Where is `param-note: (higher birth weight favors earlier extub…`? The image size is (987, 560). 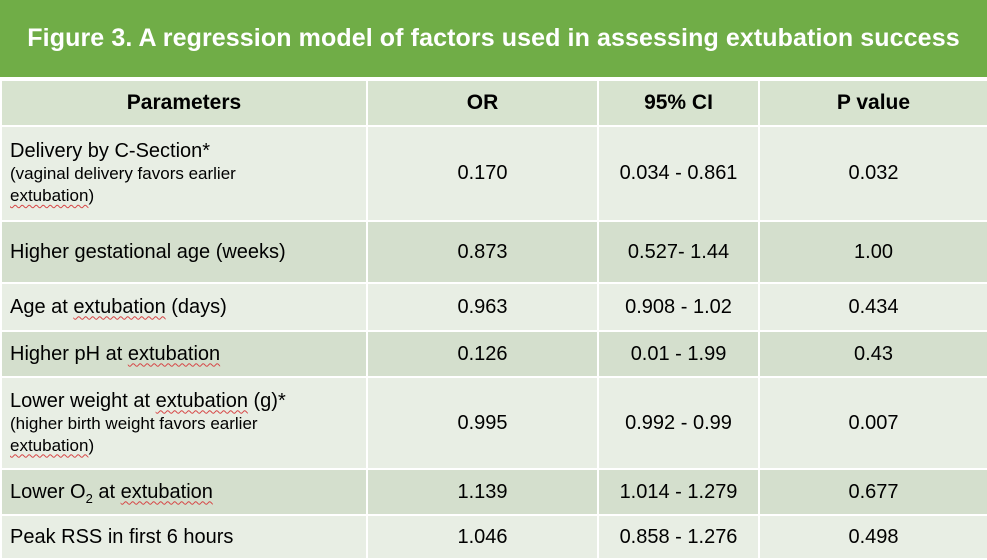
param-note: (higher birth weight favors earlier extub… is located at coordinates (188, 435).